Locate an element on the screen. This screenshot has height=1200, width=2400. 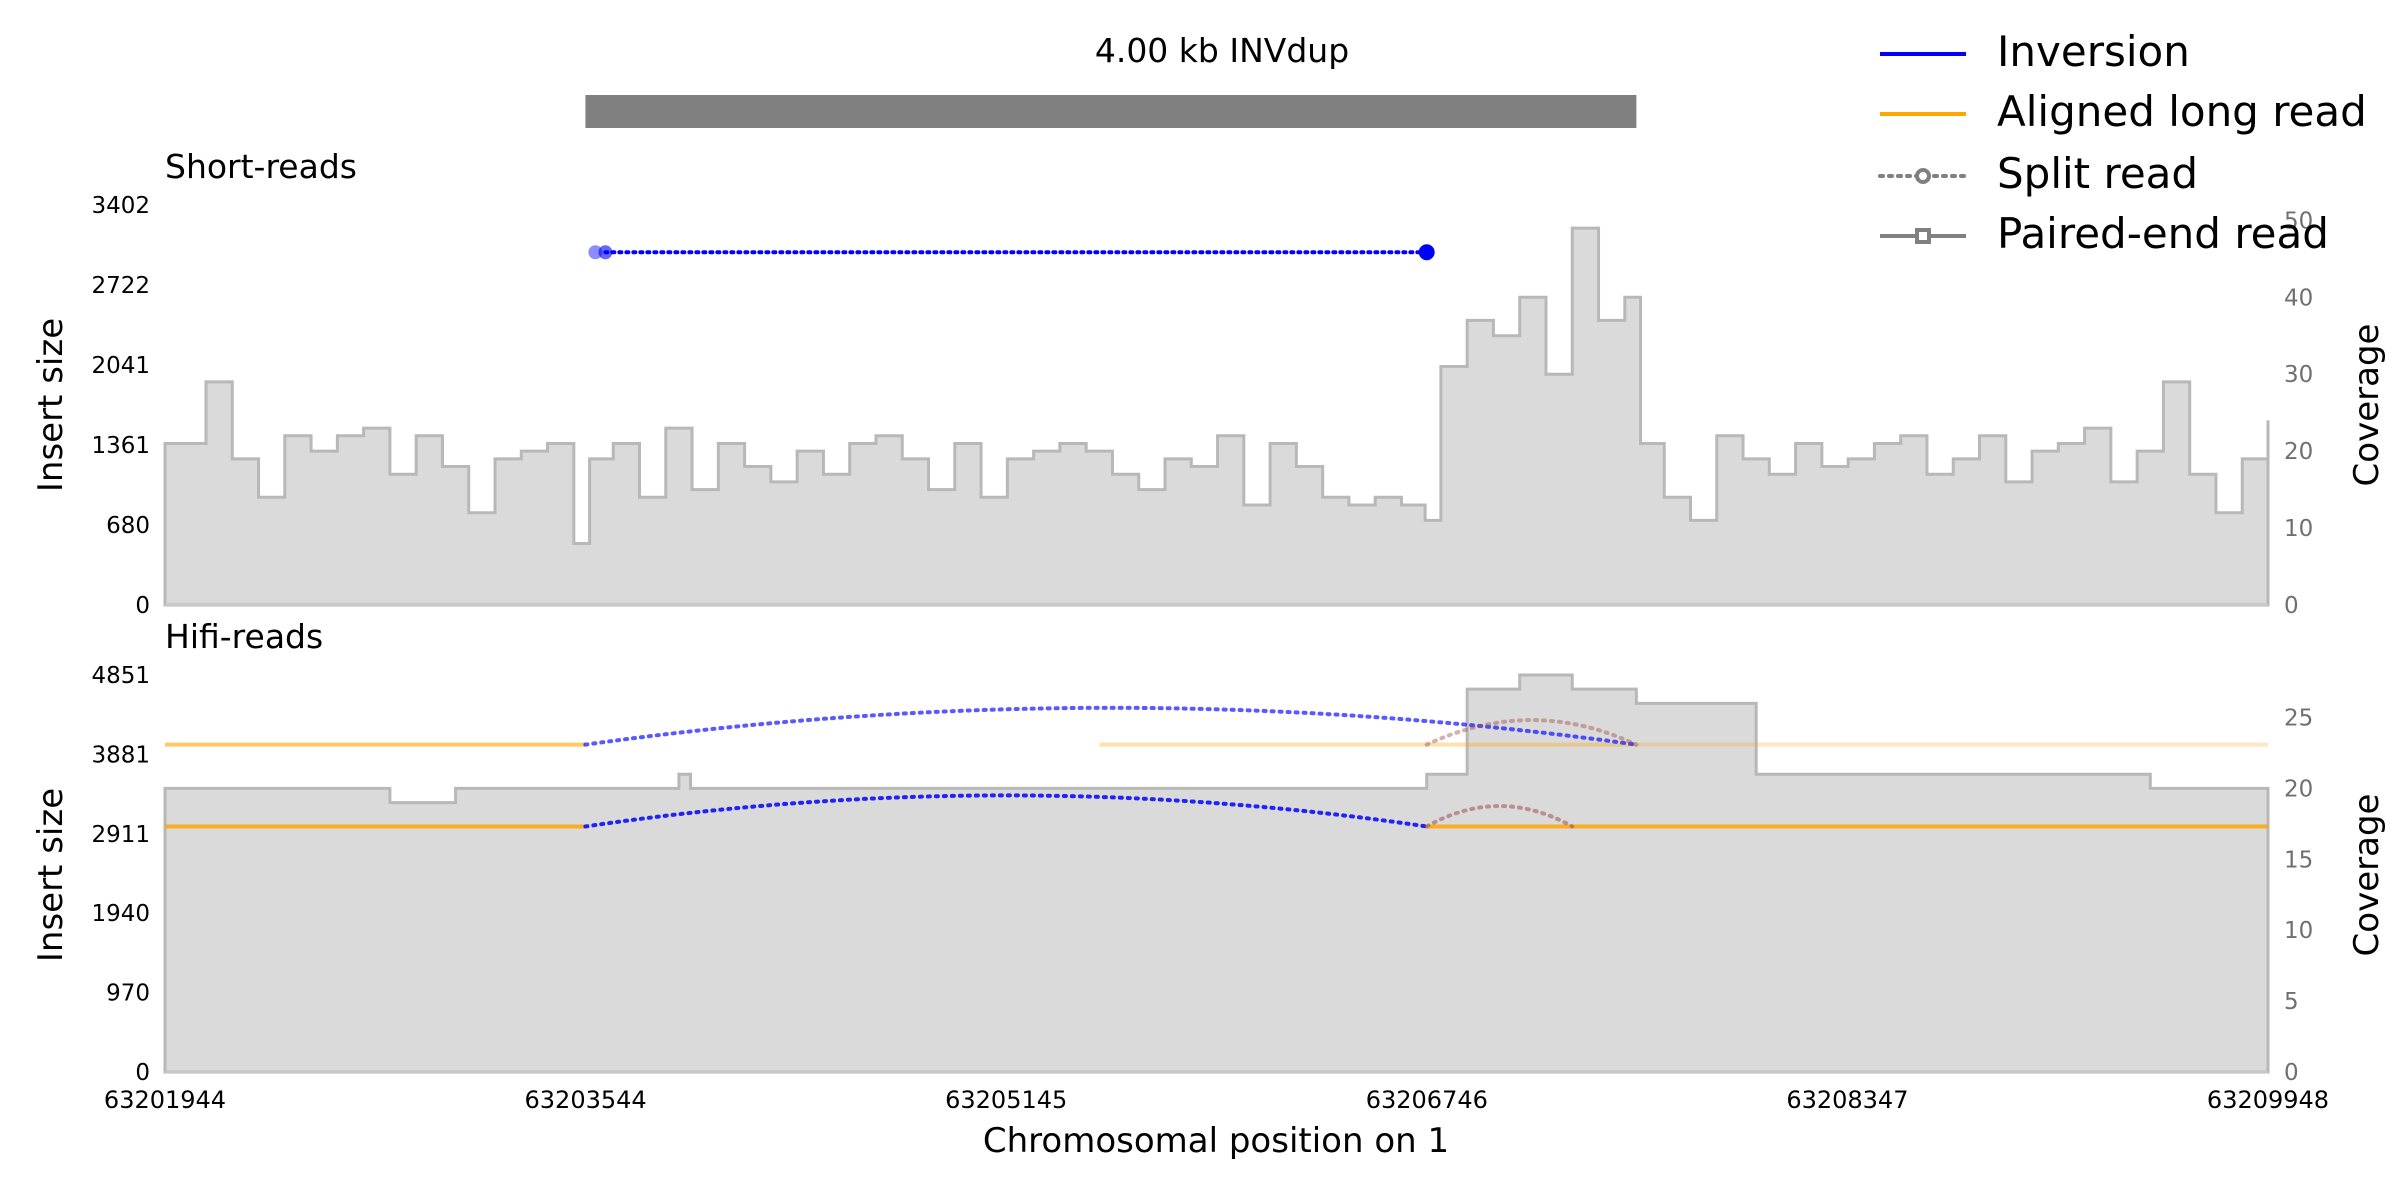
y-tick-label: 2722 is located at coordinates (120, 286).